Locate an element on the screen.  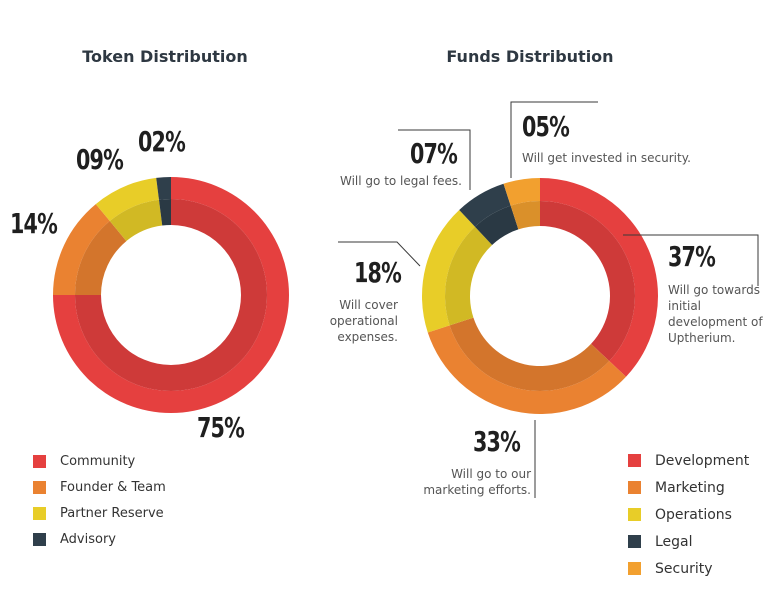
legend-label: Legal is located at coordinates (674, 541).